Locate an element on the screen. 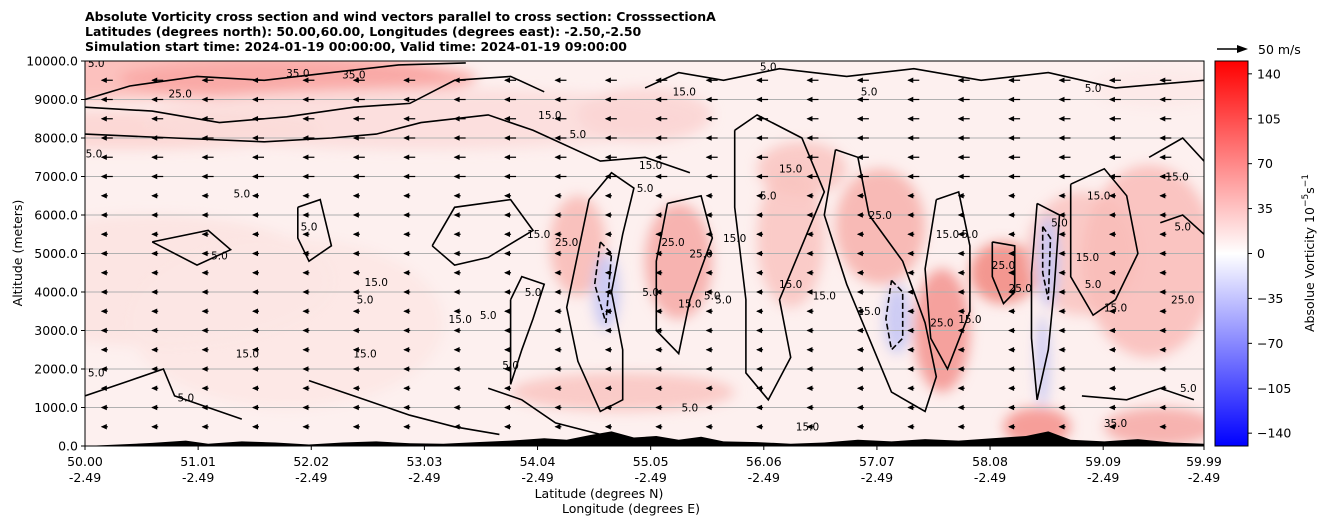 Image resolution: width=1332 pixels, height=526 pixels. colorbar-tick-label: −105 is located at coordinates (1274, 388).